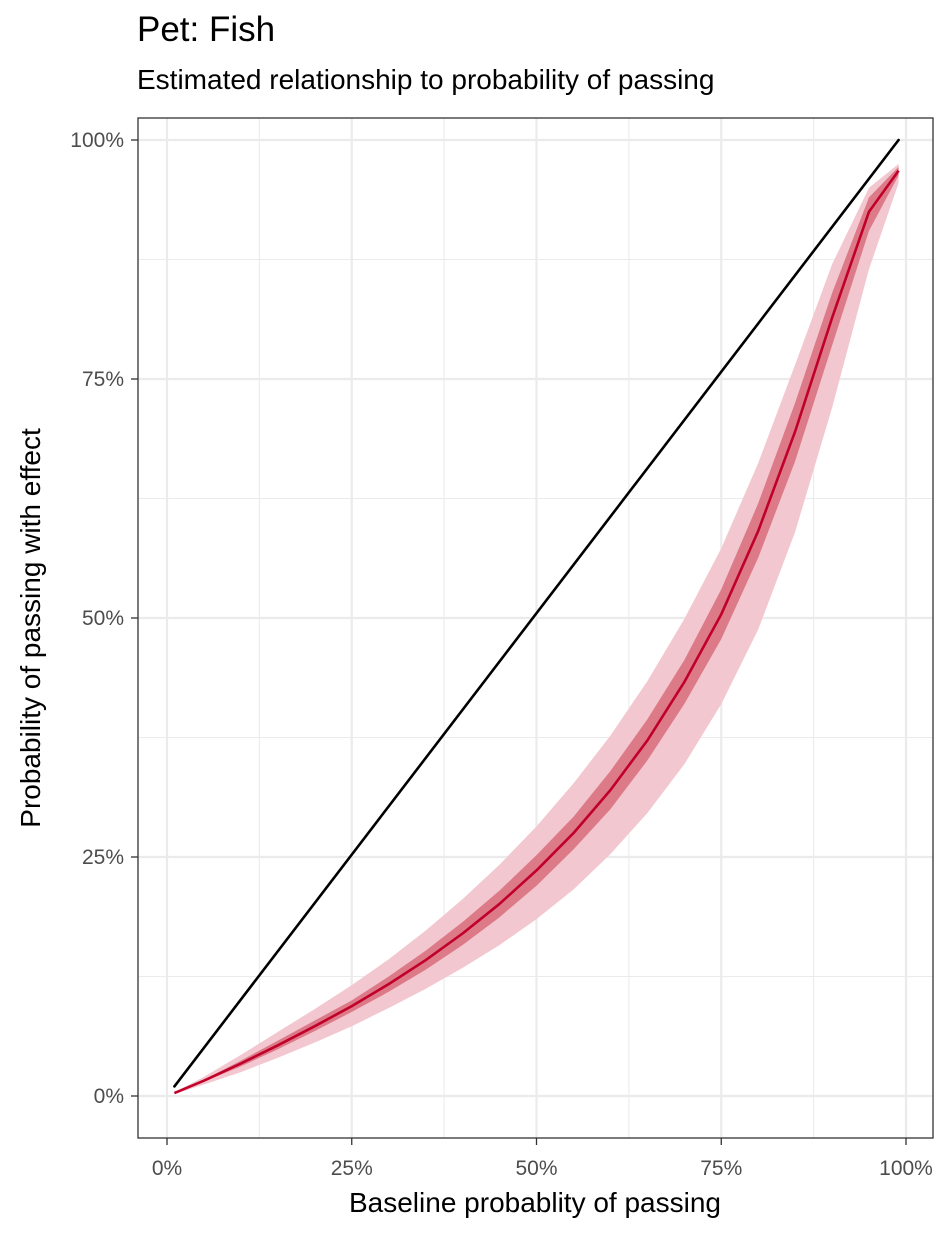 The height and width of the screenshot is (1235, 950). Describe the element at coordinates (103, 379) in the screenshot. I see `y-tick-label: 75%` at that location.